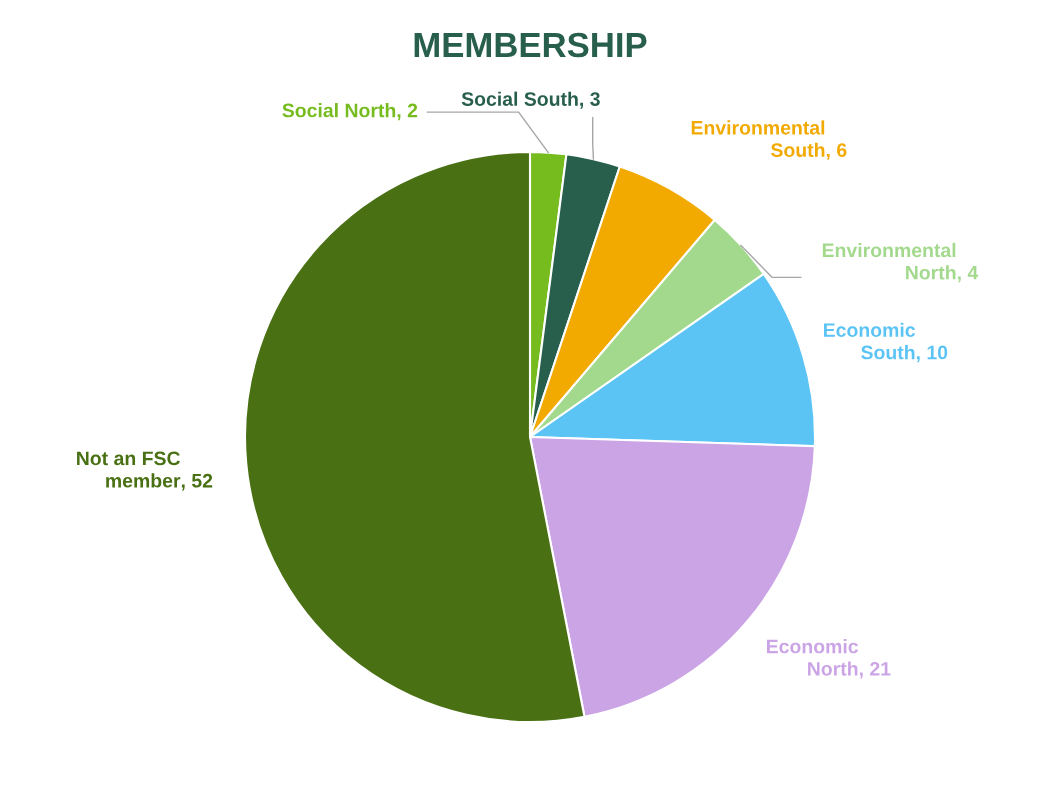 The width and height of the screenshot is (1055, 796). What do you see at coordinates (530, 45) in the screenshot?
I see `chart-title: MEMBERSHIP` at bounding box center [530, 45].